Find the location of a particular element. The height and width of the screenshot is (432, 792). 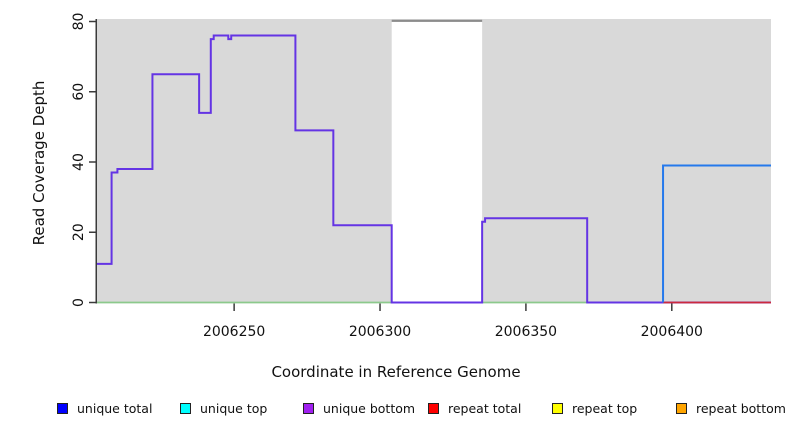

legend-label: repeat bottom is located at coordinates (741, 408).